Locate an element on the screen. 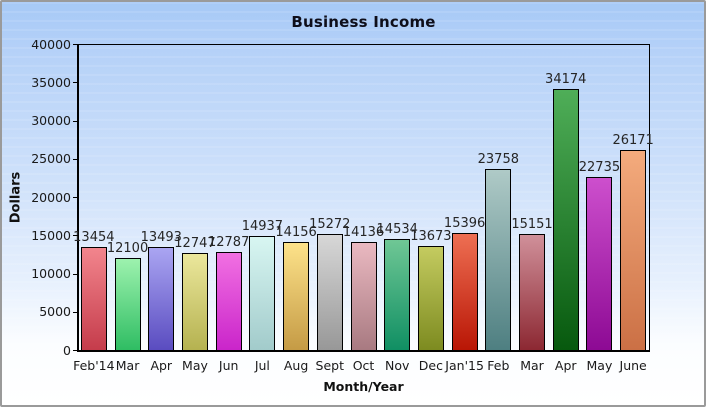  y-tick-label: 20000 is located at coordinates (51, 197).